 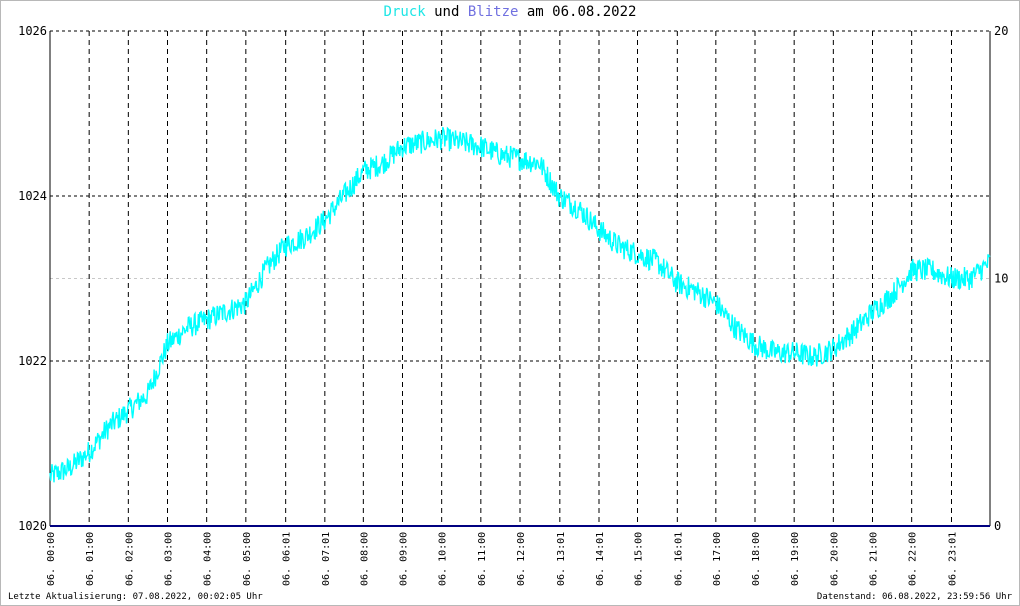 I want to click on x-tick-label: 06. 06:01, so click(x=287, y=559).